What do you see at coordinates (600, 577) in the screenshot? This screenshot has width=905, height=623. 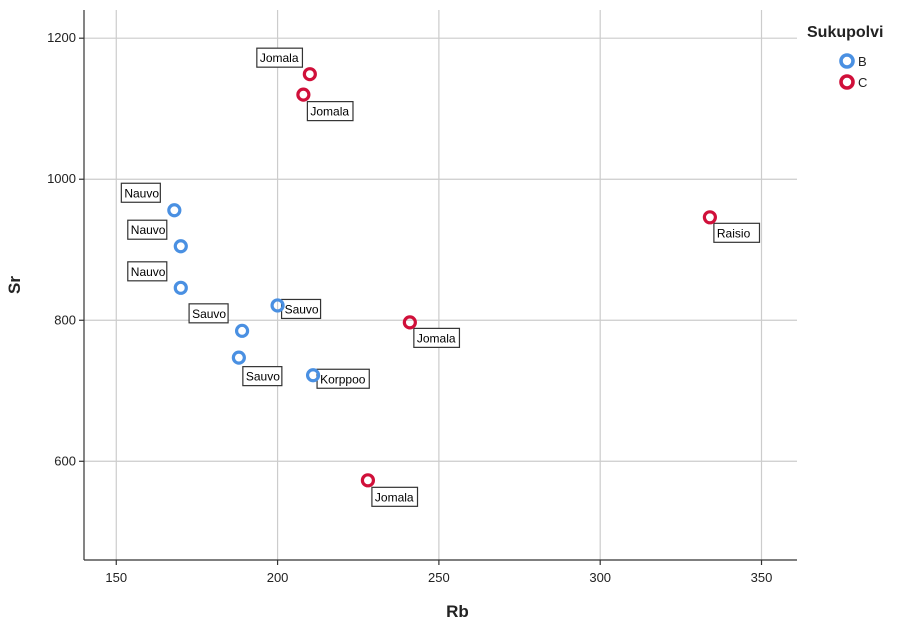 I see `x-tick-label: 300` at bounding box center [600, 577].